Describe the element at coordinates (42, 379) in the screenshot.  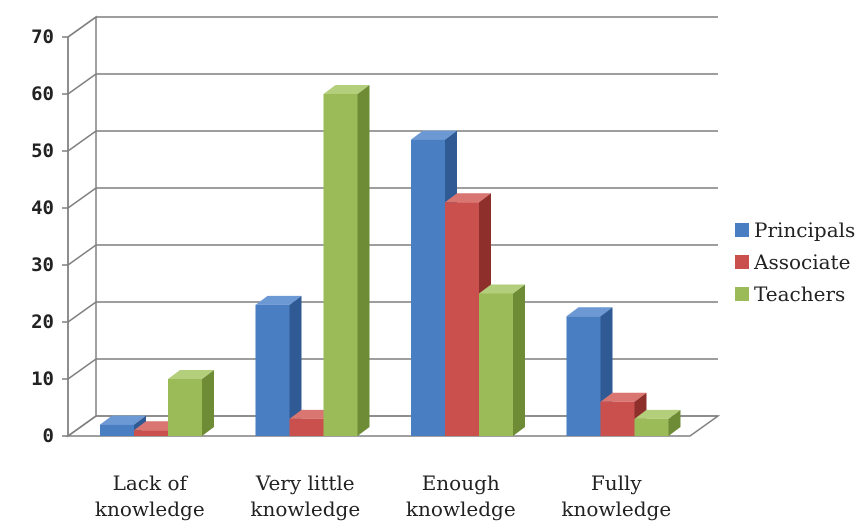
I see `y-tick-label: 10` at that location.